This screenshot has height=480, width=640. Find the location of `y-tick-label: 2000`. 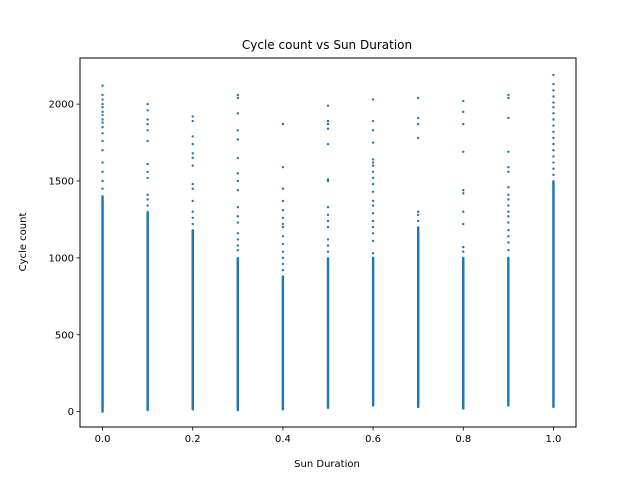

y-tick-label: 2000 is located at coordinates (61, 105).